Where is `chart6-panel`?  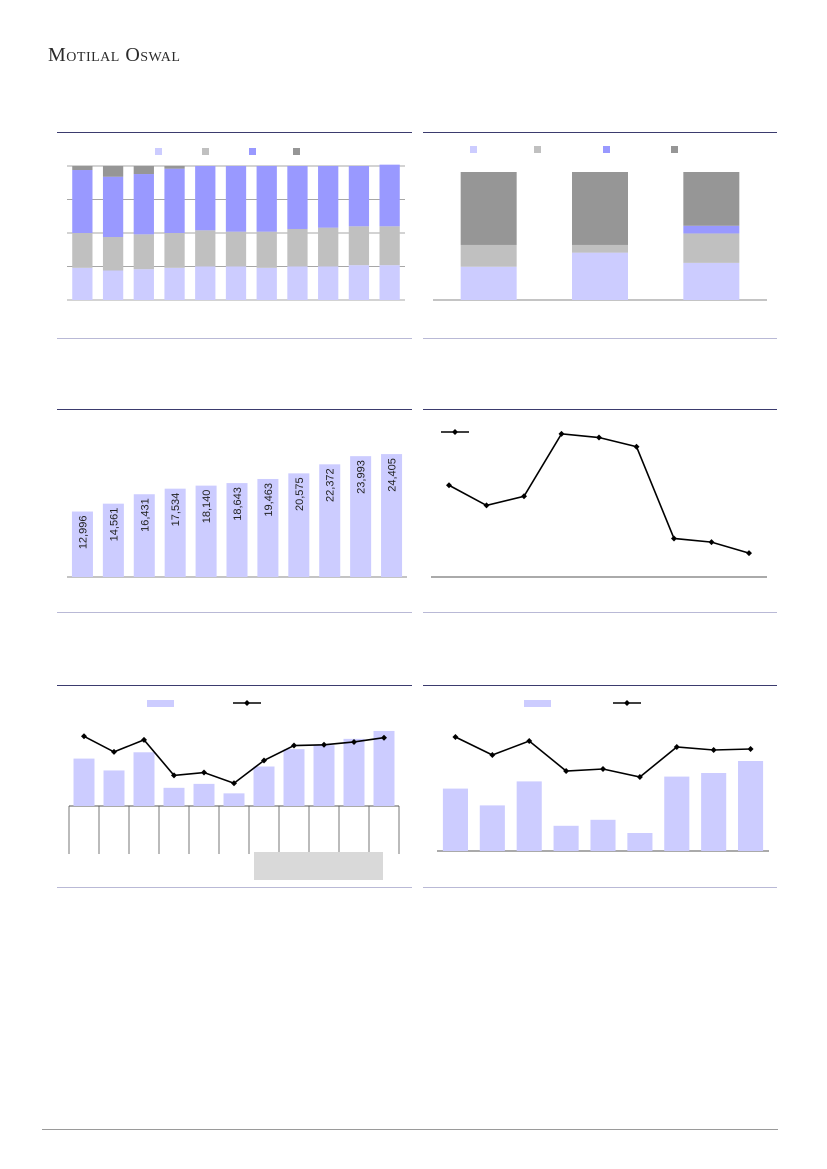 chart6-panel is located at coordinates (600, 787).